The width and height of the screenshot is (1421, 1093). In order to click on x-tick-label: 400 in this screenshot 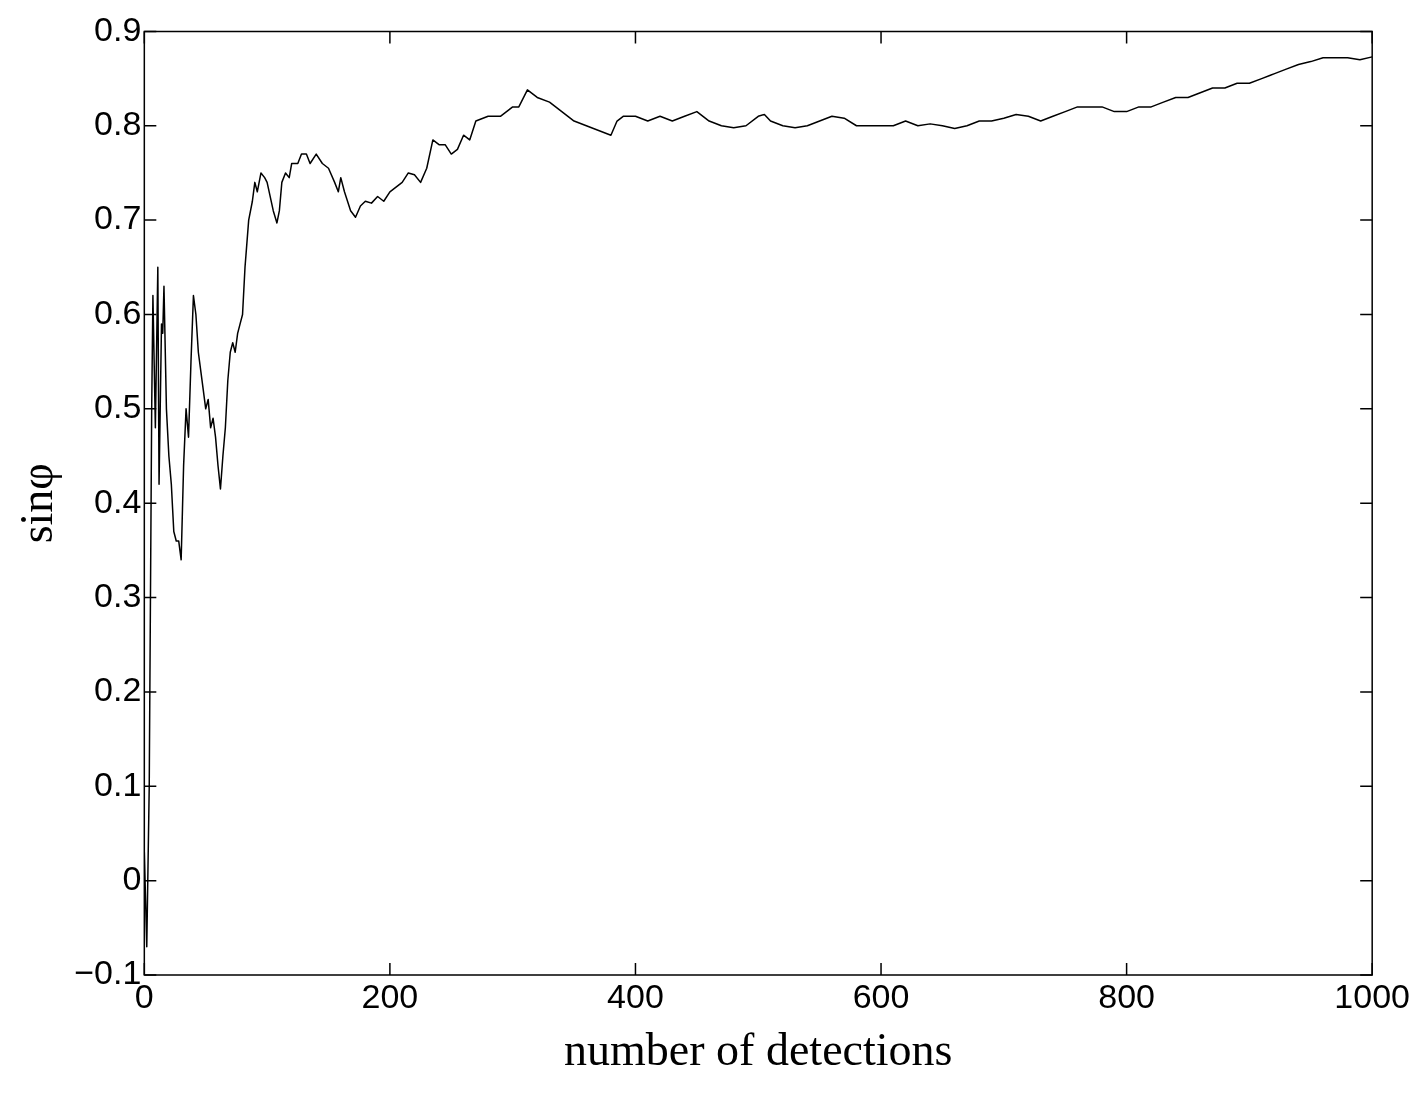, I will do `click(635, 995)`.